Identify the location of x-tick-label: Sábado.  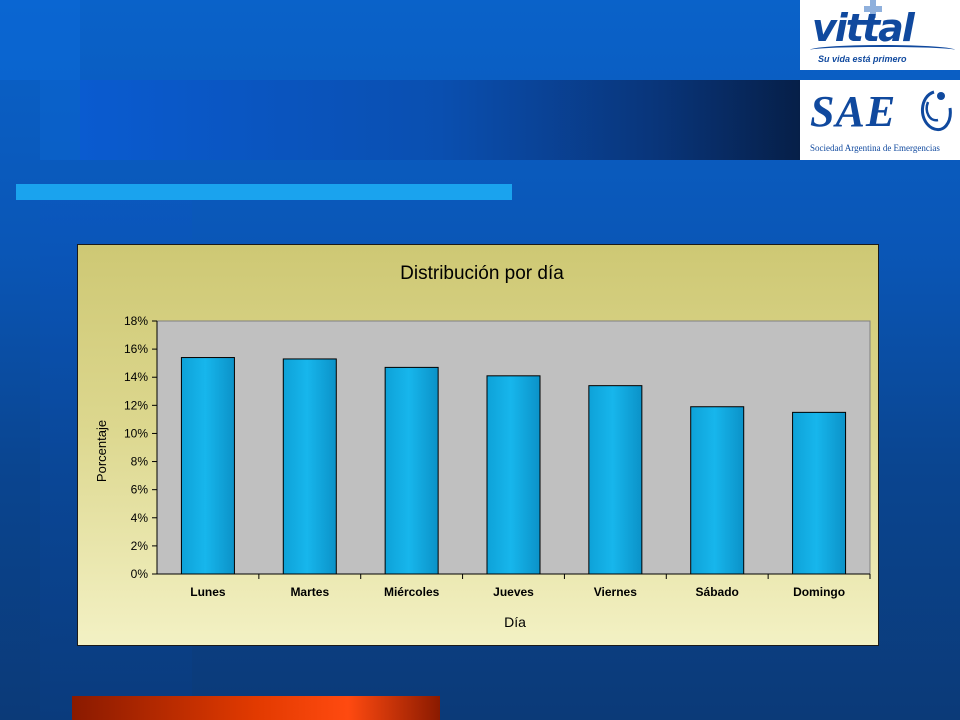
(717, 592).